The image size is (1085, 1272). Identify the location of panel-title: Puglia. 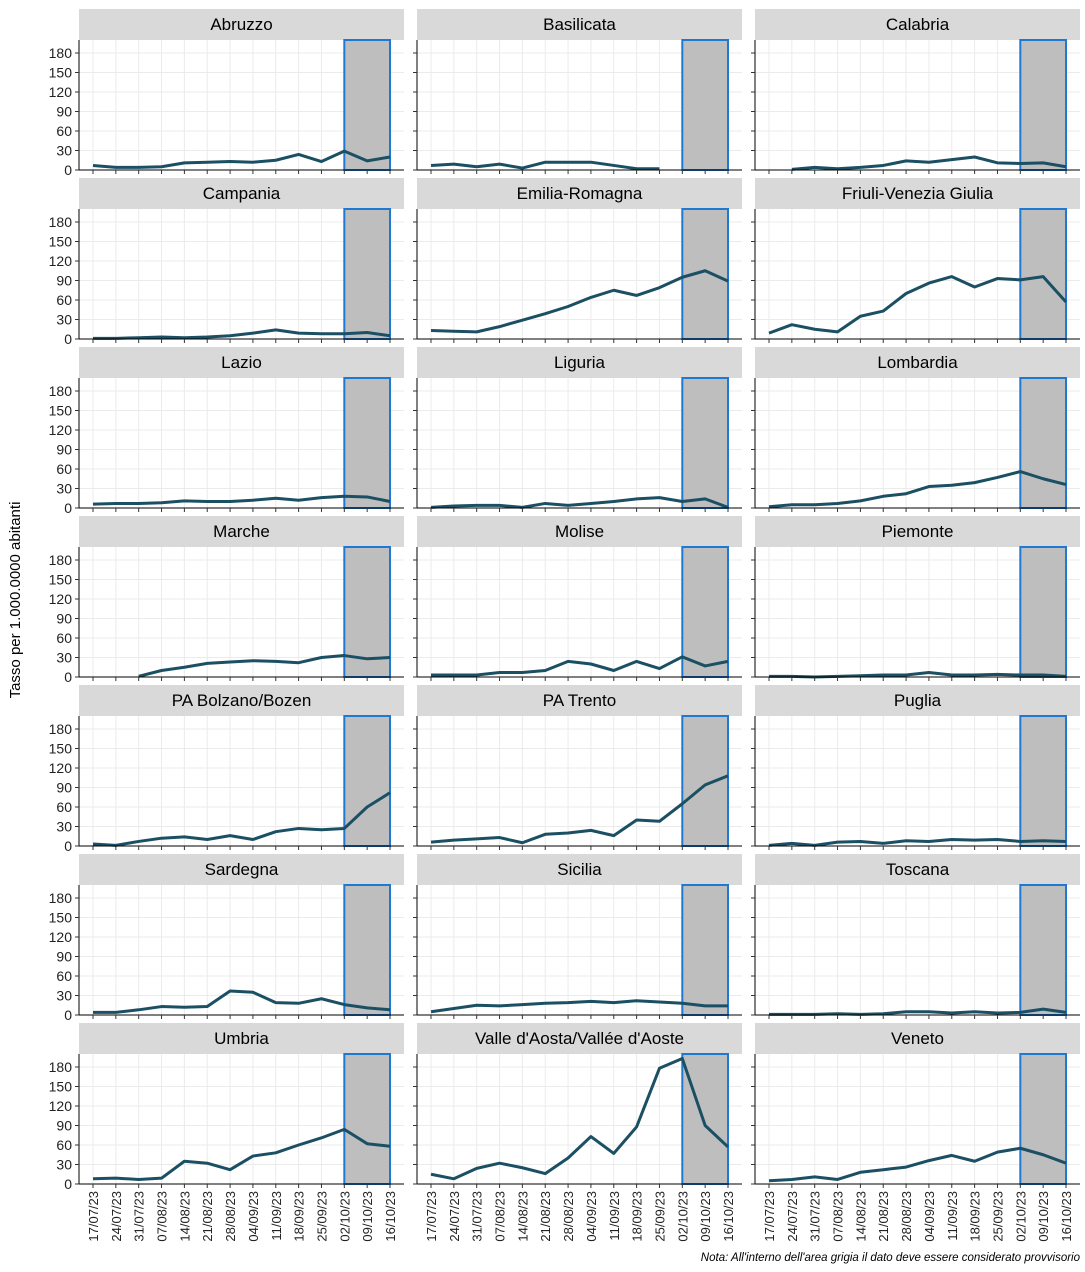
(918, 700).